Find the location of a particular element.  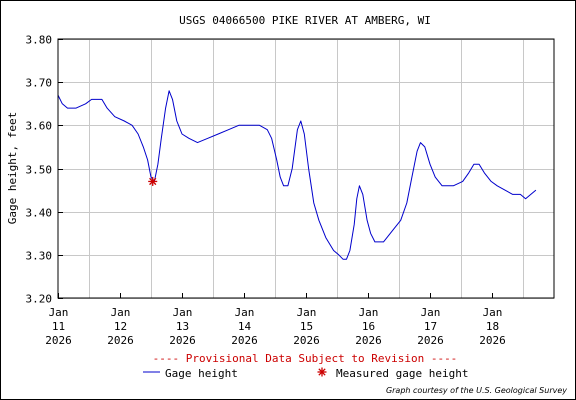

legend-asterisk-icon is located at coordinates (322, 372).